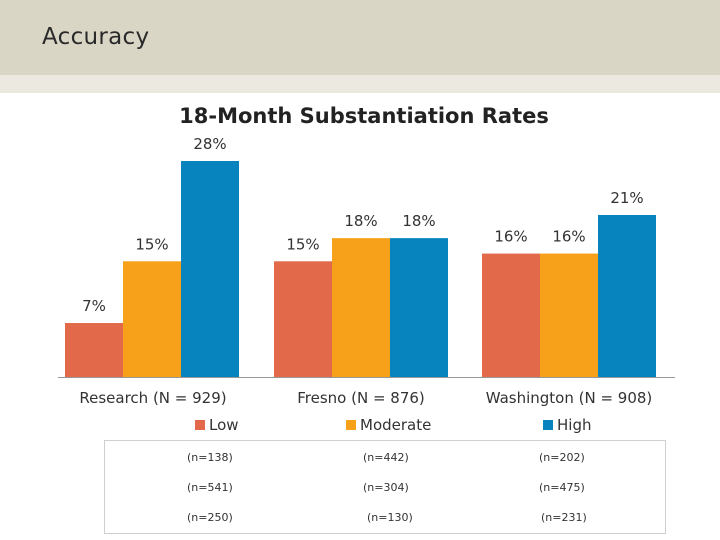 This screenshot has width=720, height=540. Describe the element at coordinates (548, 425) in the screenshot. I see `legend-swatch-high` at that location.